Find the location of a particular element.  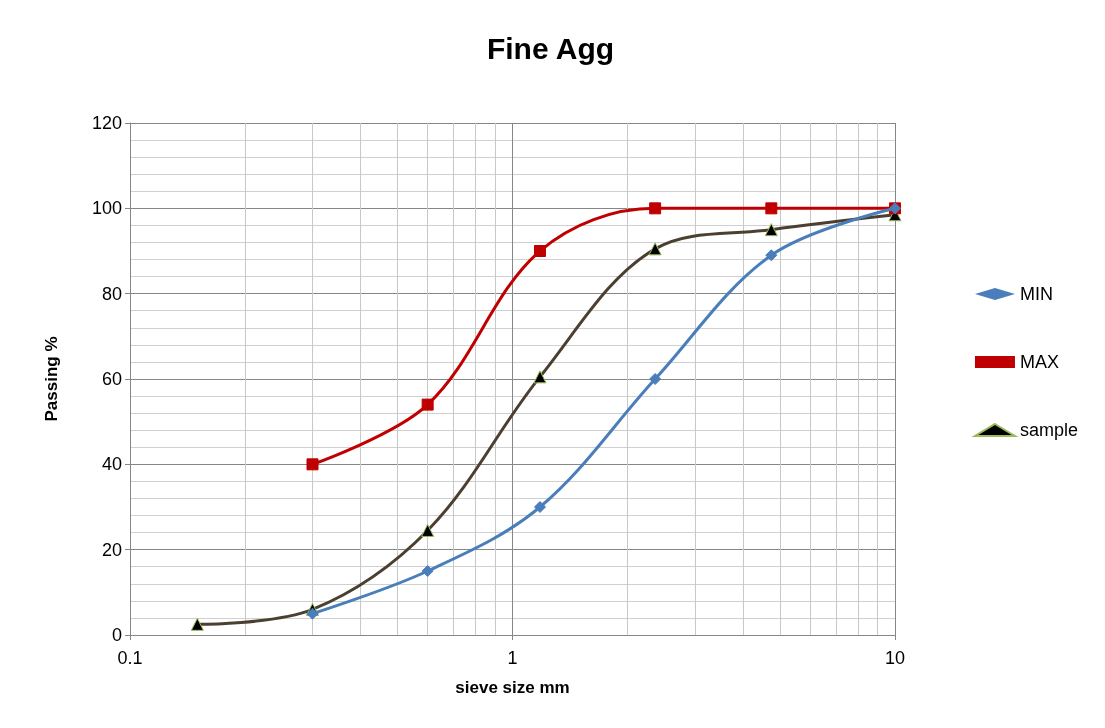

y-tick-label: 80 is located at coordinates (111, 293).